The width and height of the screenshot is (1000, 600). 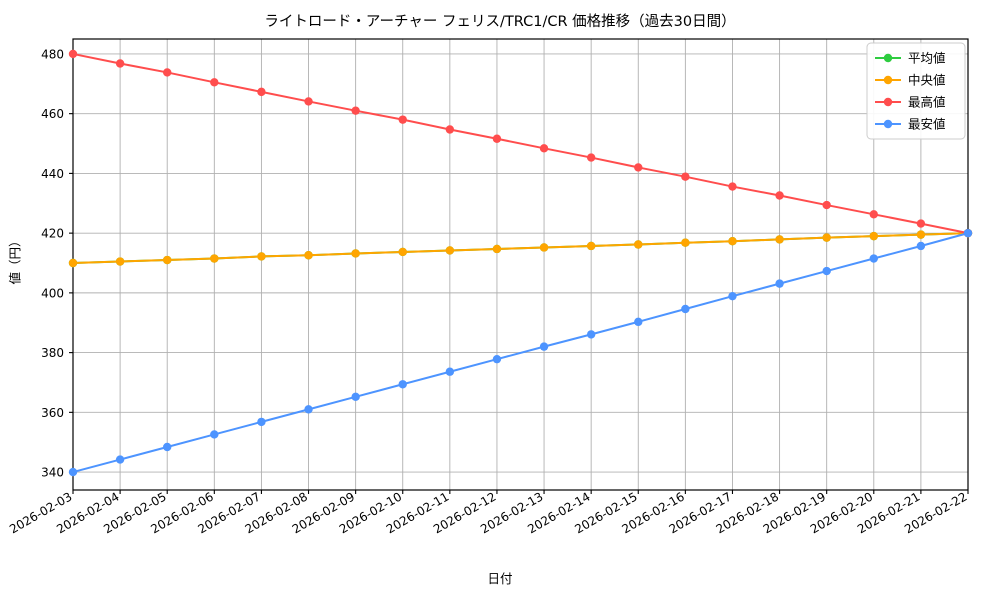 I want to click on series-line, so click(x=520, y=248).